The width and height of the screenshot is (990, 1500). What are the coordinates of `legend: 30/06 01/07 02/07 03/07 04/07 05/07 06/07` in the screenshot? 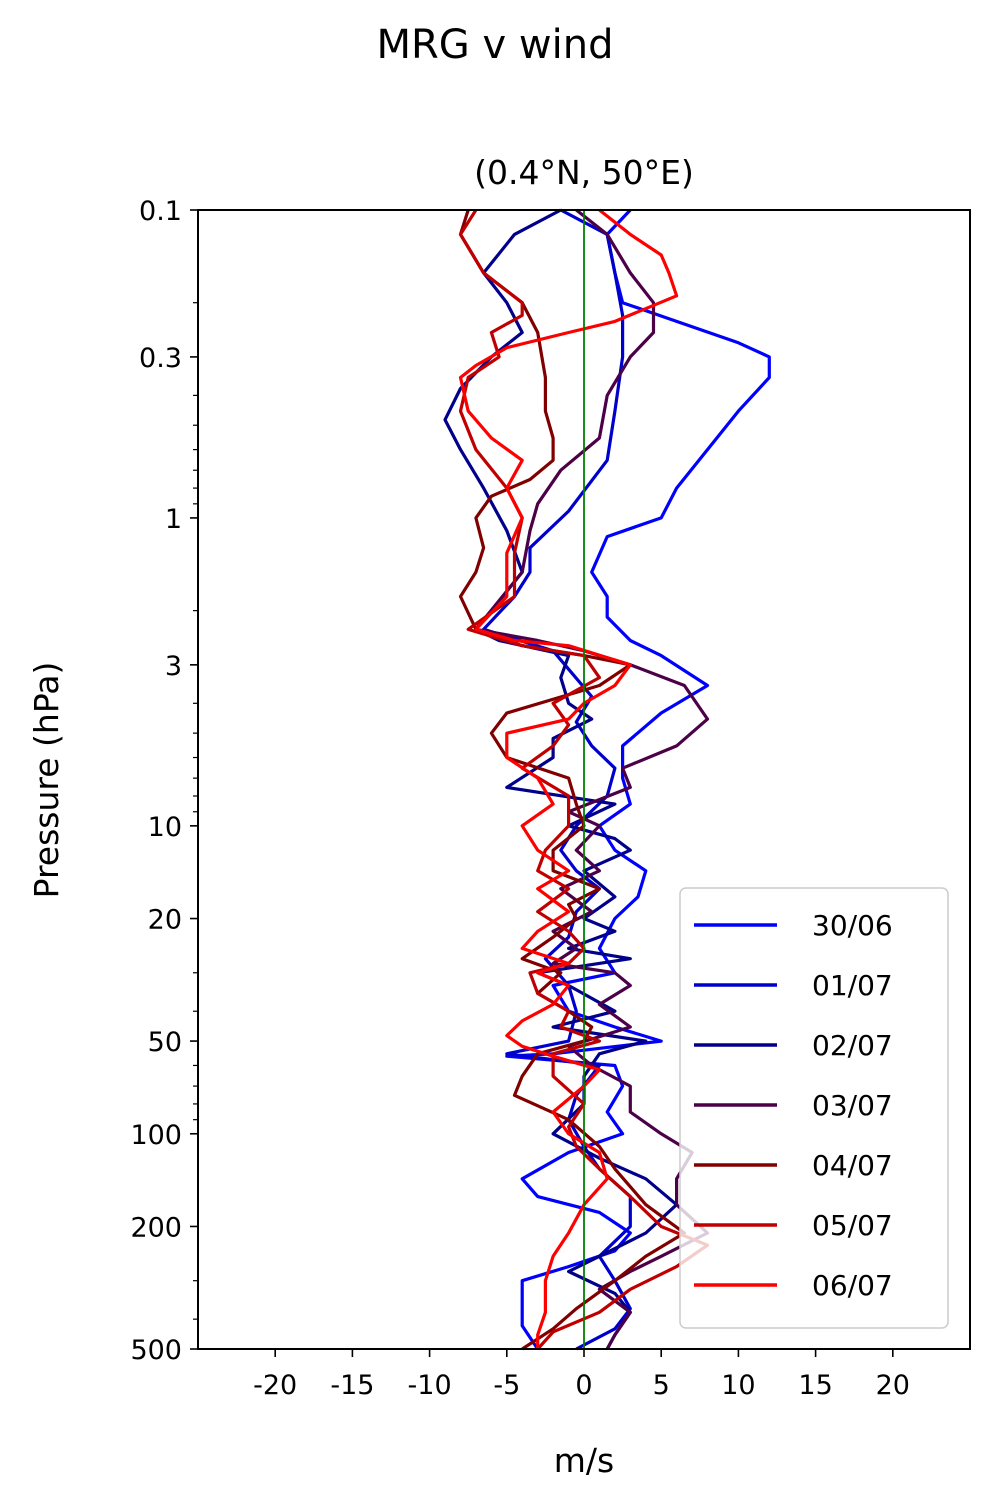 It's located at (814, 1108).